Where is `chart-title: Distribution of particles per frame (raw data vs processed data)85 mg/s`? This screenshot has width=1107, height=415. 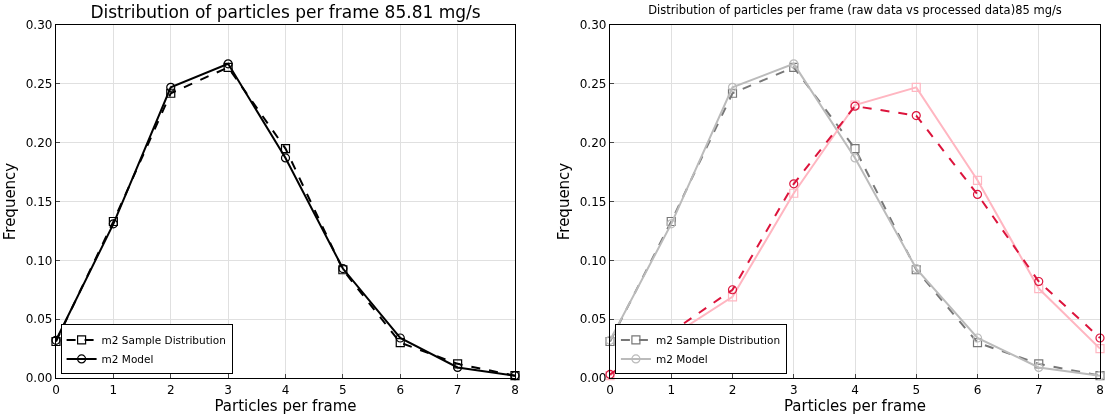 chart-title: Distribution of particles per frame (raw data vs processed data)85 mg/s is located at coordinates (855, 10).